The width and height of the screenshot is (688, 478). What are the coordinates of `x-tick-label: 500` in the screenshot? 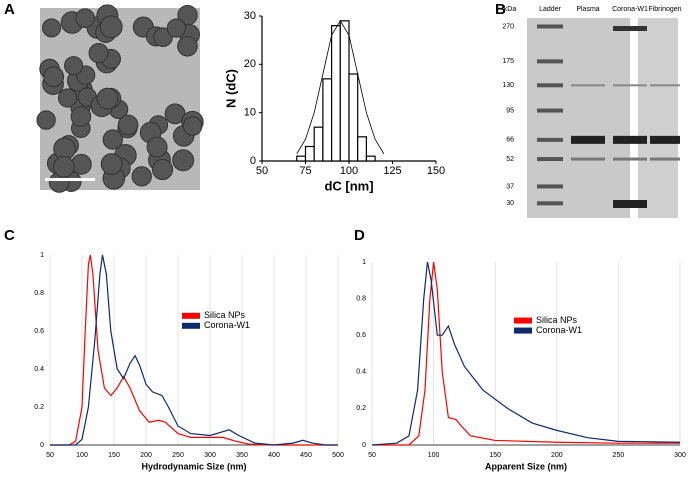 It's located at (338, 455).